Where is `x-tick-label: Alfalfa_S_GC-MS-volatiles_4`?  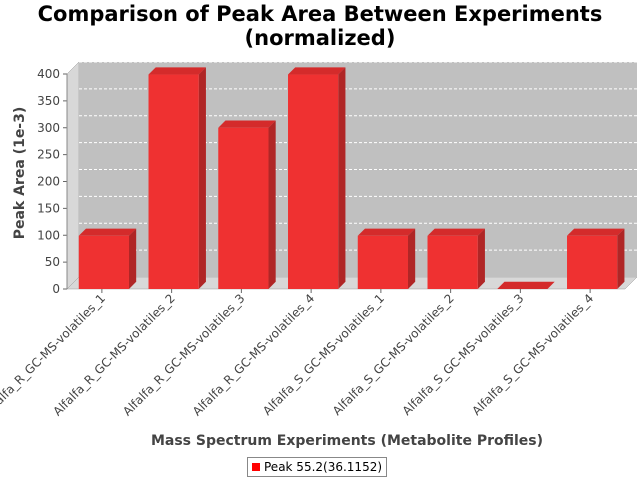
x-tick-label: Alfalfa_S_GC-MS-volatiles_4 is located at coordinates (532, 354).